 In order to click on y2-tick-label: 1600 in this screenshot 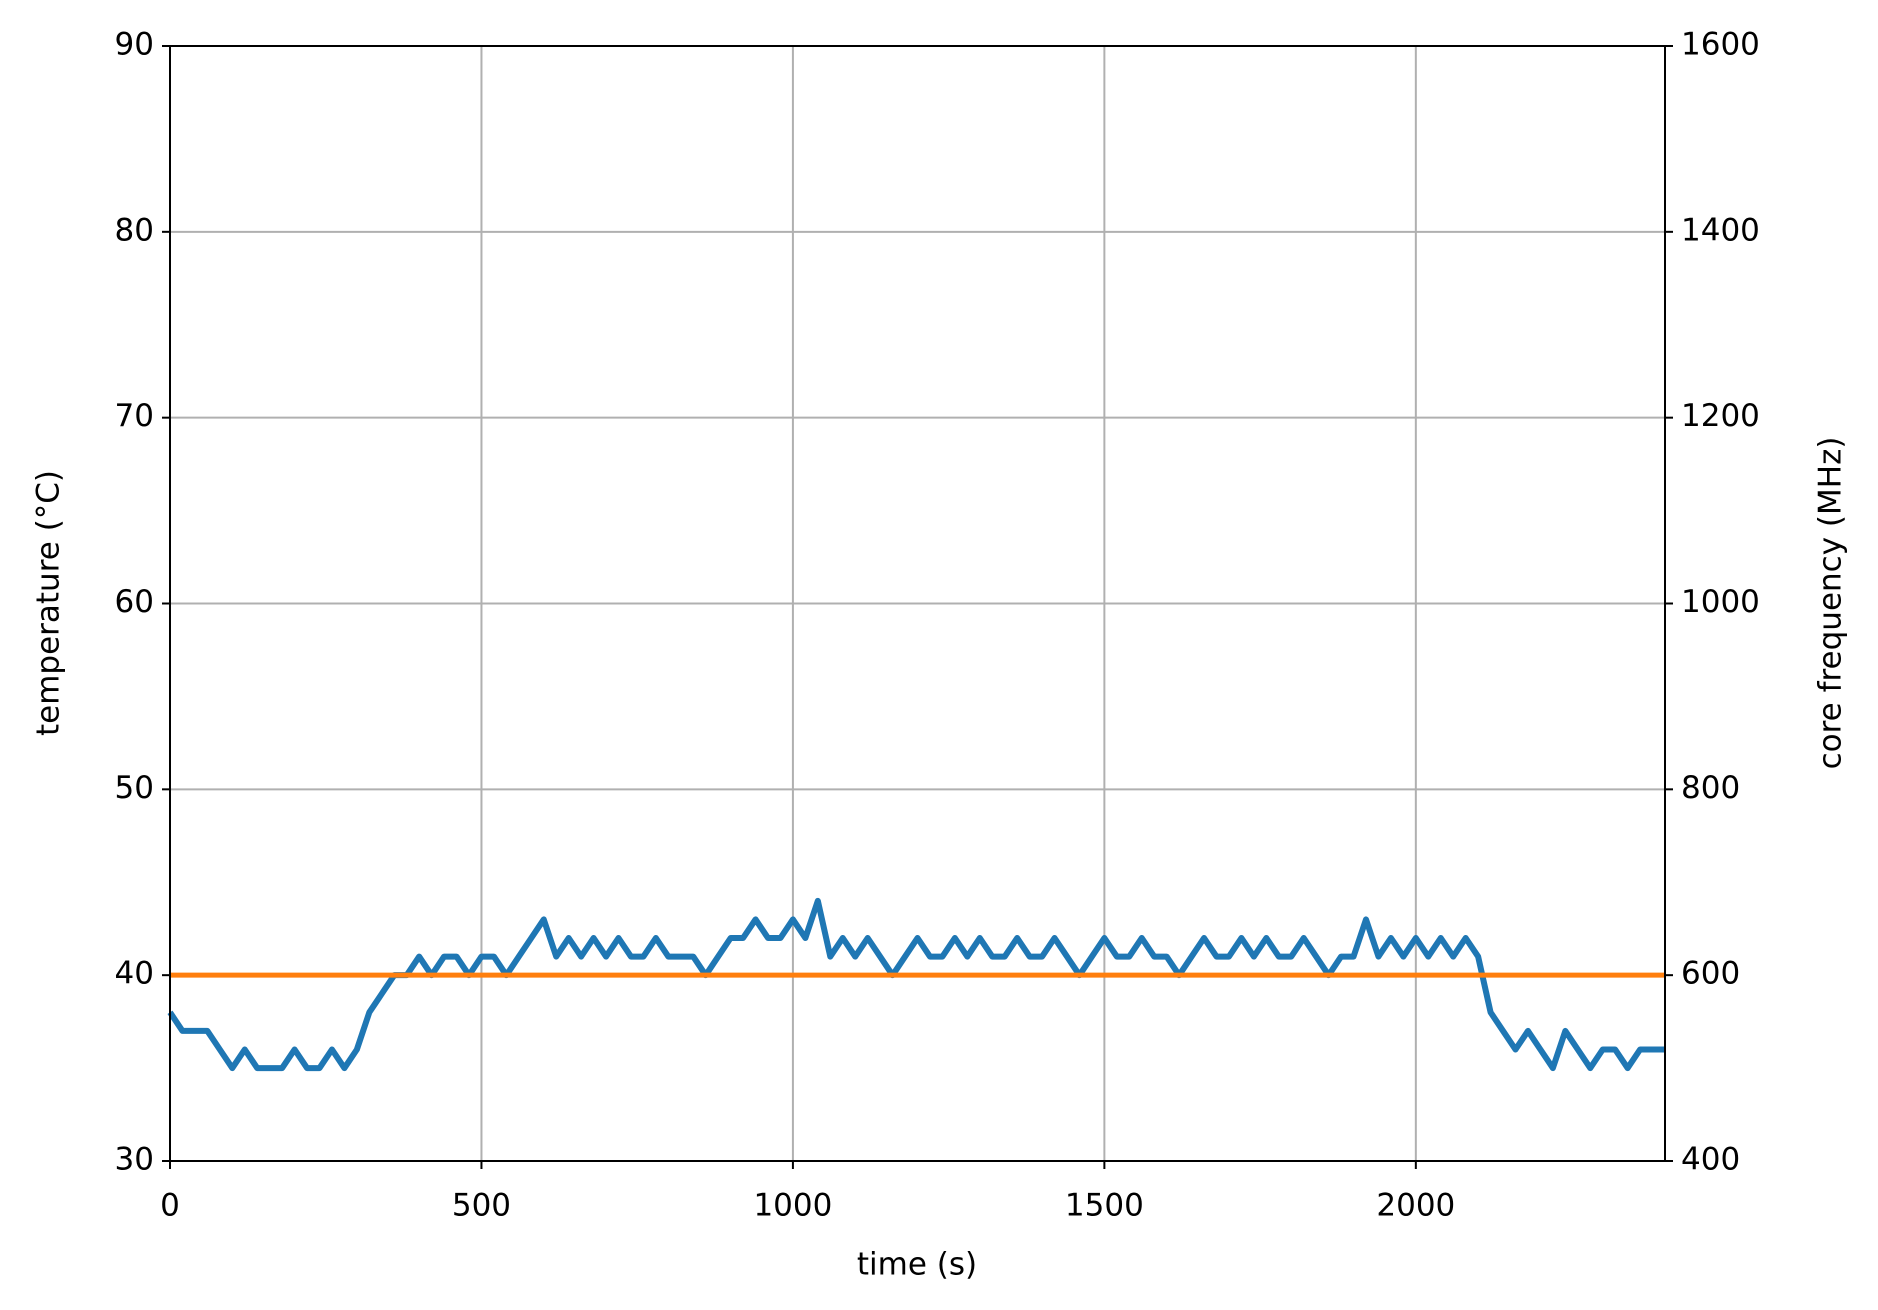, I will do `click(1720, 45)`.